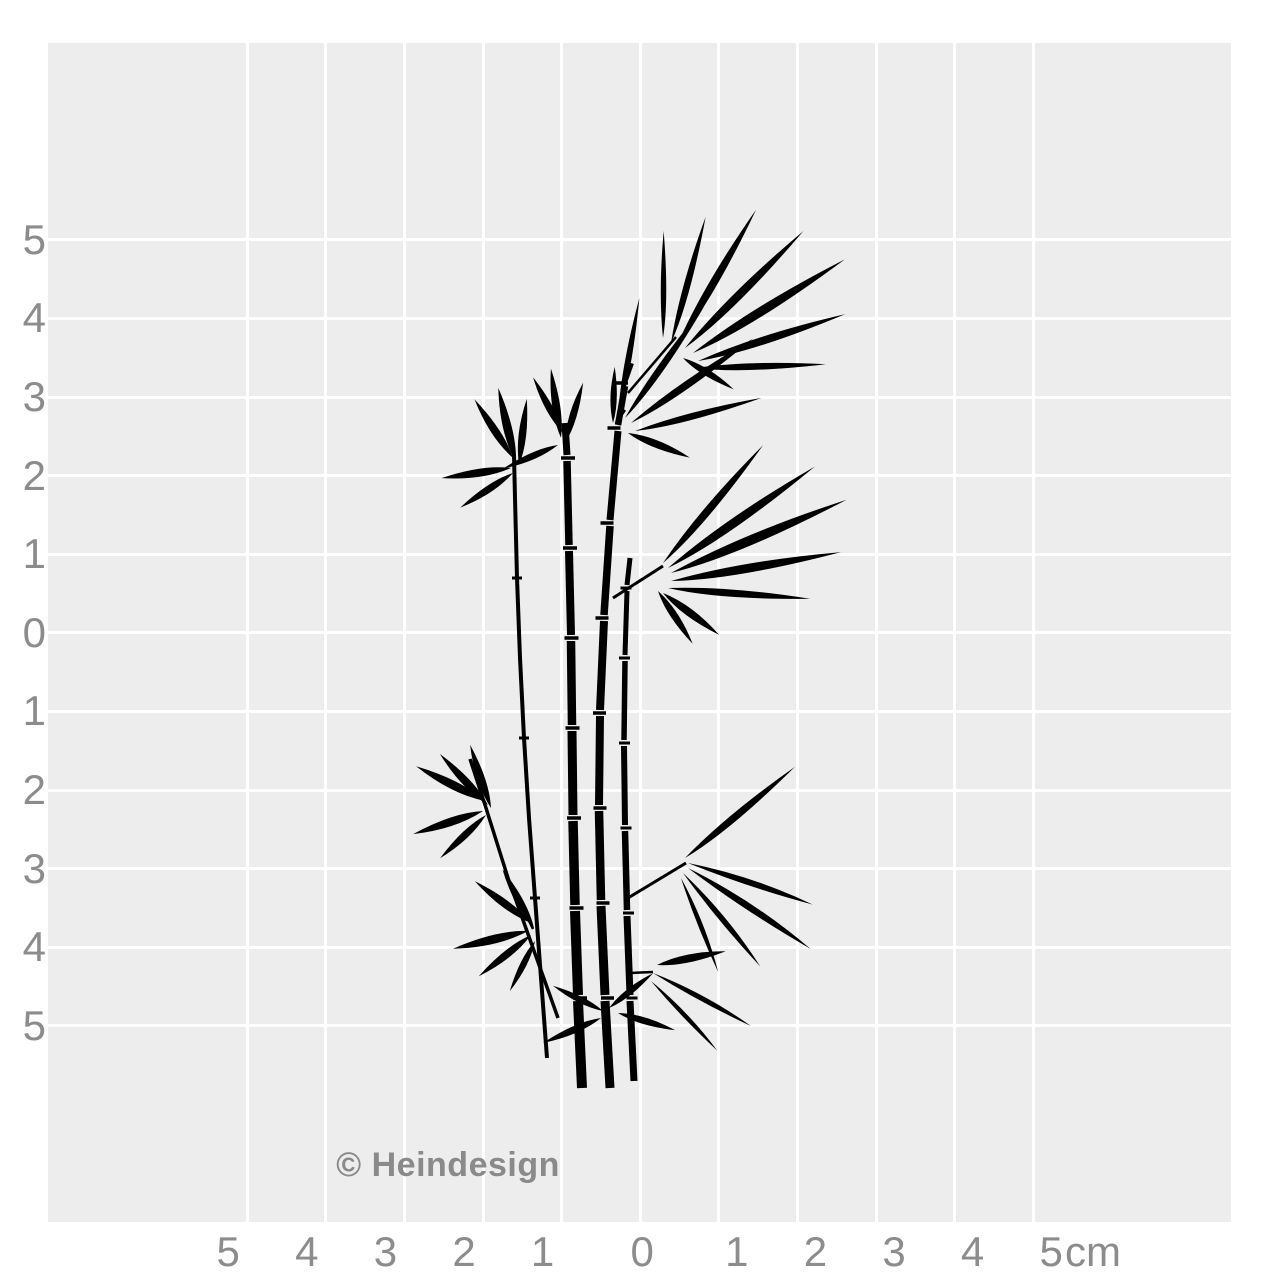 Image resolution: width=1280 pixels, height=1280 pixels. I want to click on left-axis-label: 0, so click(34, 632).